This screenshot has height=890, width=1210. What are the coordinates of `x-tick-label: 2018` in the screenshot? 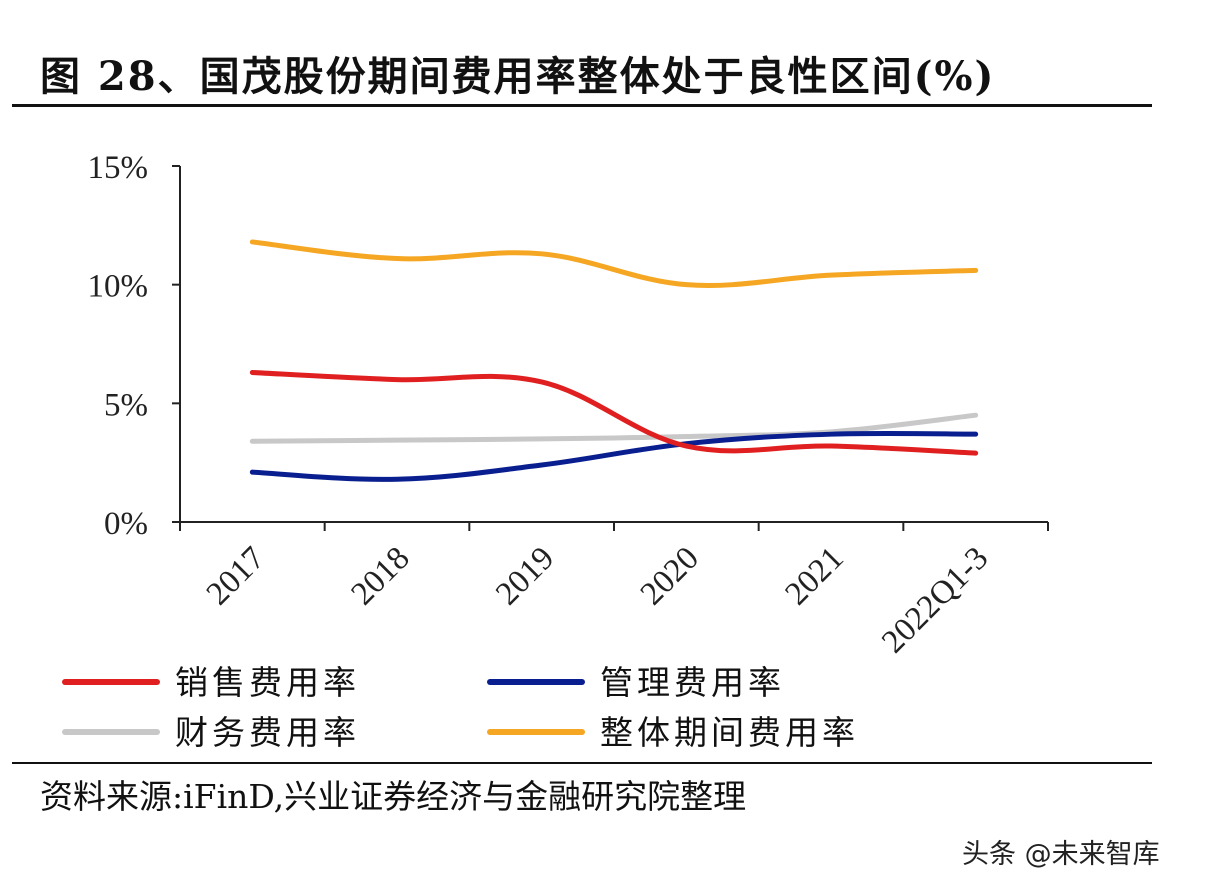 It's located at (381, 576).